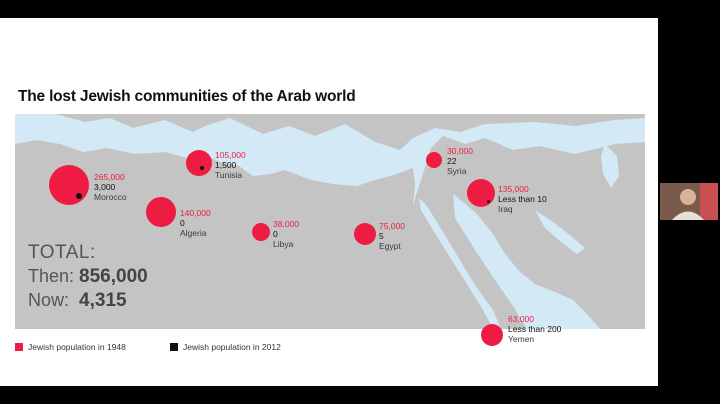 This screenshot has height=404, width=720. I want to click on morocco-name: Morocco, so click(110, 197).